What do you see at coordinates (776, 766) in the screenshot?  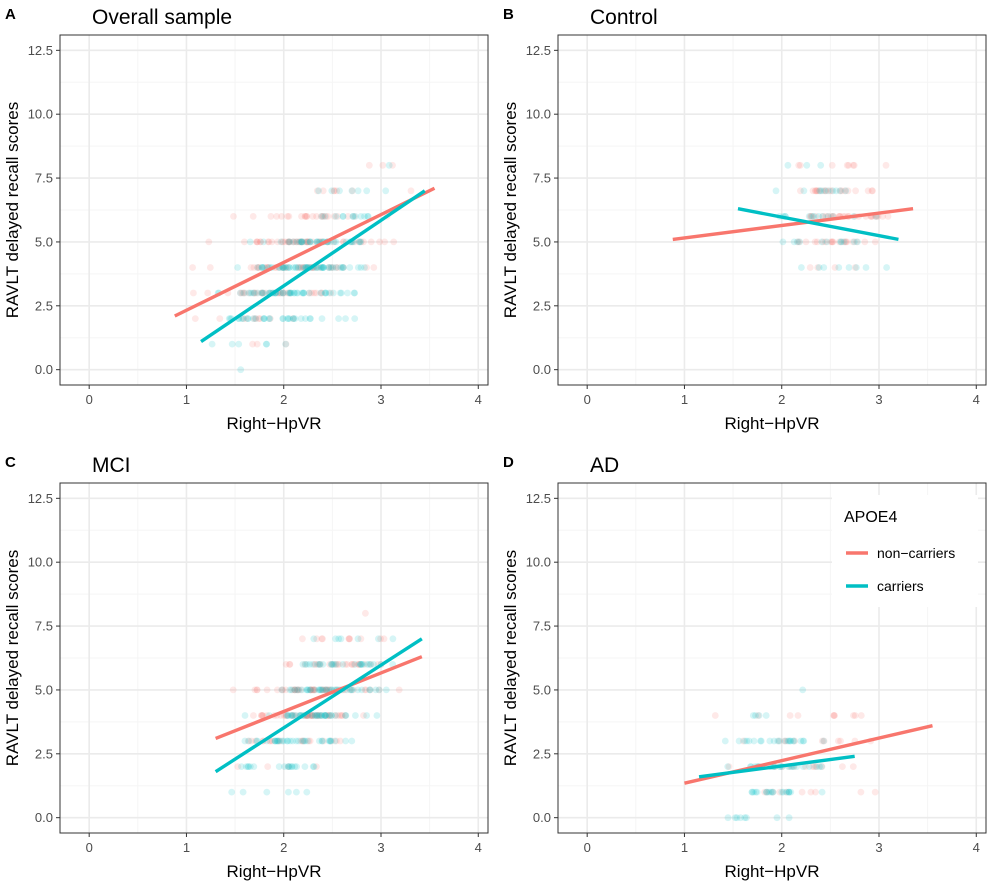 I see `fit-line-carriers` at bounding box center [776, 766].